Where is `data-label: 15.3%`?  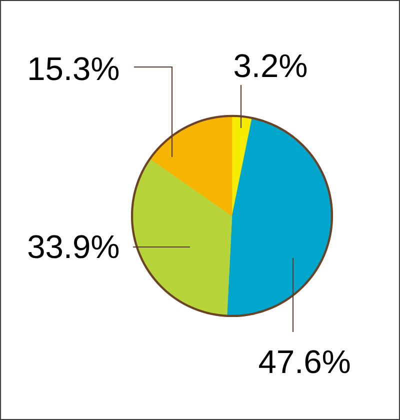
data-label: 15.3% is located at coordinates (74, 68).